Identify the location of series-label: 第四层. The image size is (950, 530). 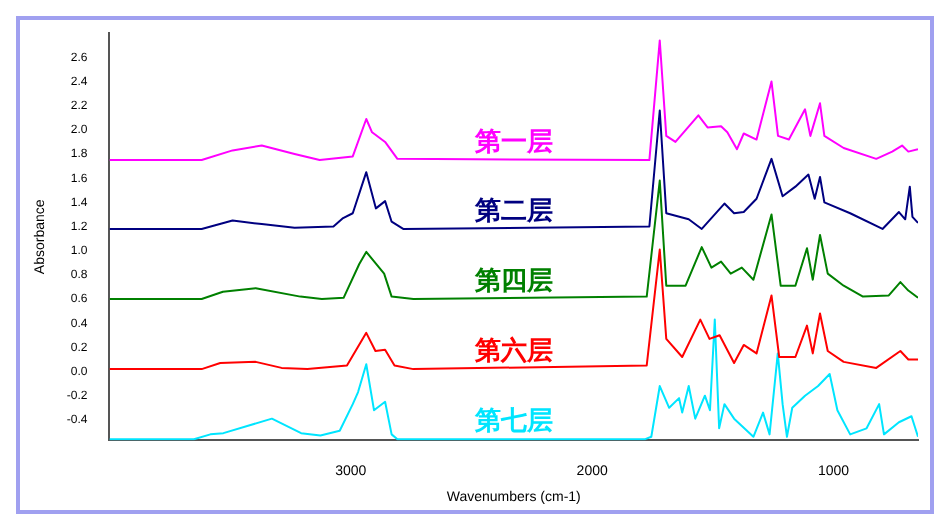
(512, 281).